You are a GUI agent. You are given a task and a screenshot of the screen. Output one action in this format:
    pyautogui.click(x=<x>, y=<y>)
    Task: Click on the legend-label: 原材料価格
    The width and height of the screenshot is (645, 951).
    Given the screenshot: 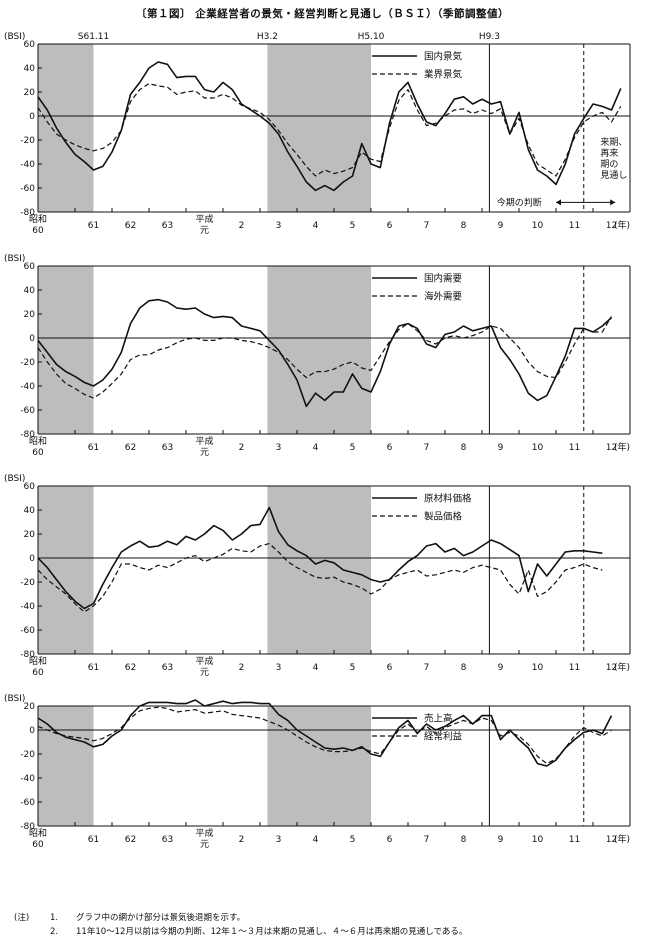 What is the action you would take?
    pyautogui.click(x=448, y=499)
    